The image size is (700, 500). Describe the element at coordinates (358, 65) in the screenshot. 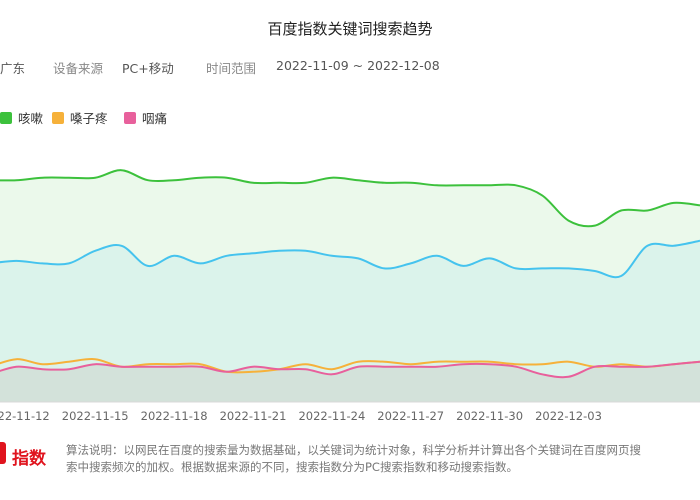

I see `range-value: 2022-11-09 ~ 2022-12-08` at that location.